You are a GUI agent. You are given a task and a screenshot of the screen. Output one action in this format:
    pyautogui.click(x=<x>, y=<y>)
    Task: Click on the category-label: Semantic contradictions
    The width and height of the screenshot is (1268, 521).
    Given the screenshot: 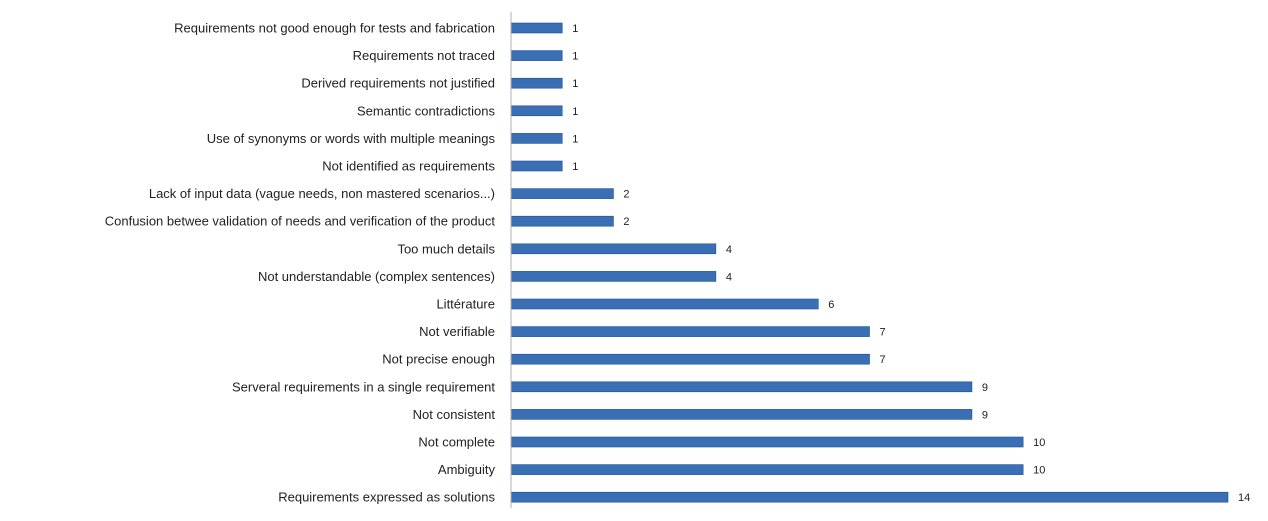 What is the action you would take?
    pyautogui.click(x=426, y=110)
    